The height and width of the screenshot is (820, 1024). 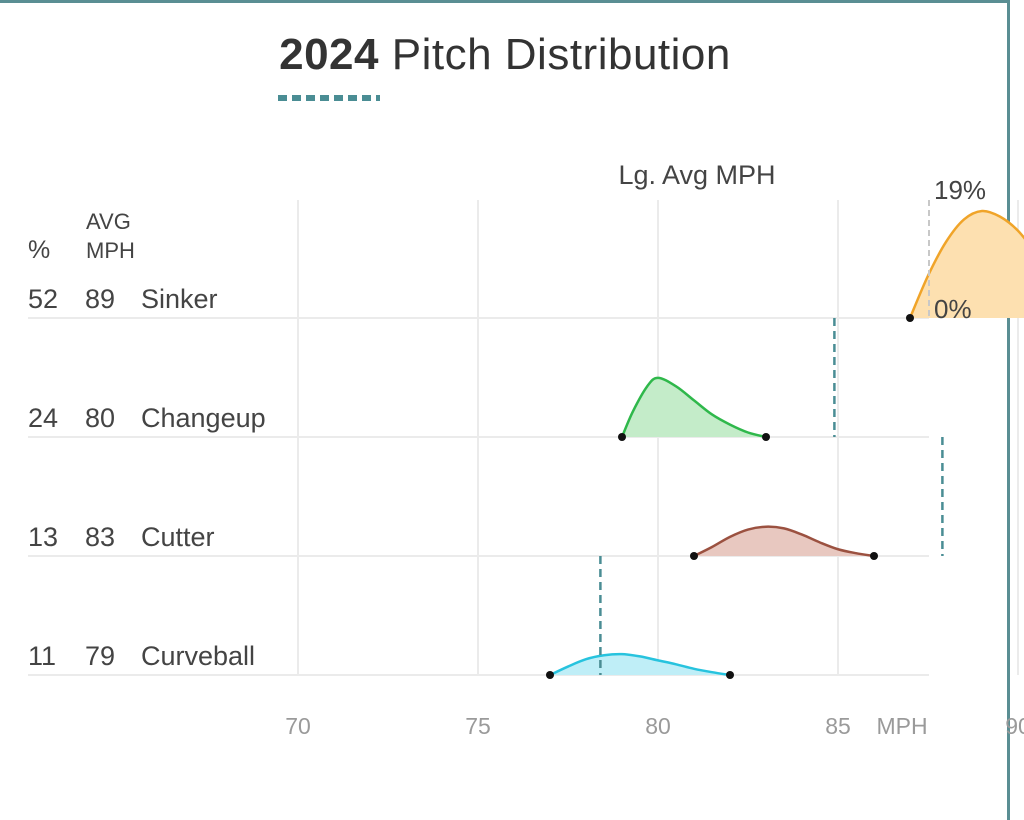 I want to click on pct-header: %, so click(x=39, y=250).